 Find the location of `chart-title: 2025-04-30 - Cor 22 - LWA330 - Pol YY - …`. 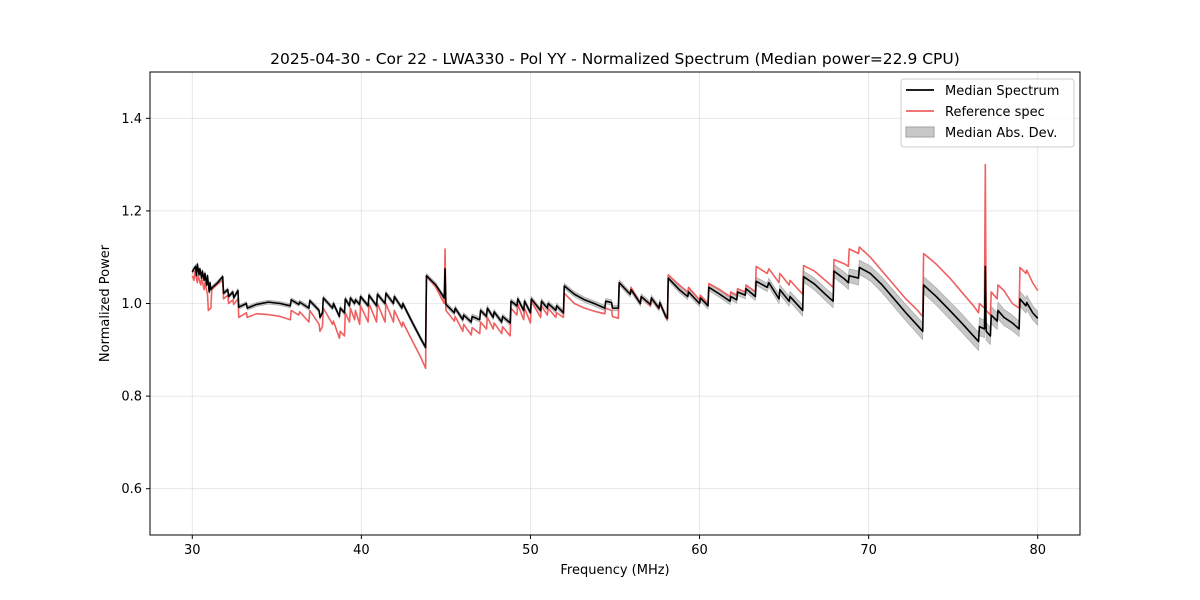

chart-title: 2025-04-30 - Cor 22 - LWA330 - Pol YY - … is located at coordinates (615, 59).